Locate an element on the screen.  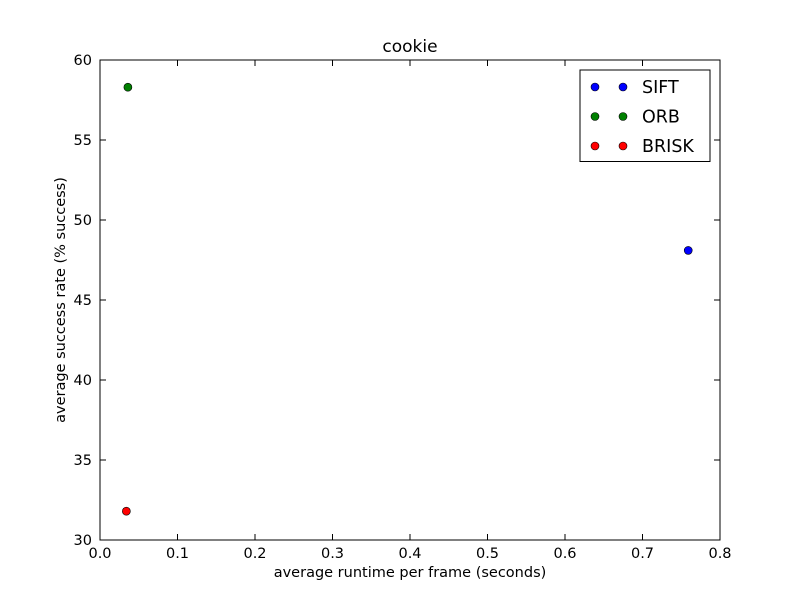
legend-label-sift: SIFT is located at coordinates (660, 88).